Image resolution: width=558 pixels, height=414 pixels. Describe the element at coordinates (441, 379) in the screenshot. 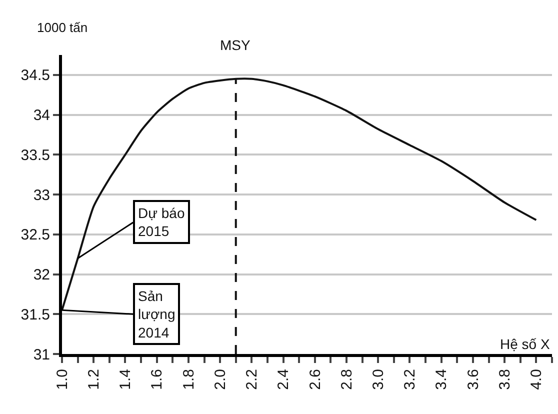

I see `x-tick-label: 3.4` at that location.